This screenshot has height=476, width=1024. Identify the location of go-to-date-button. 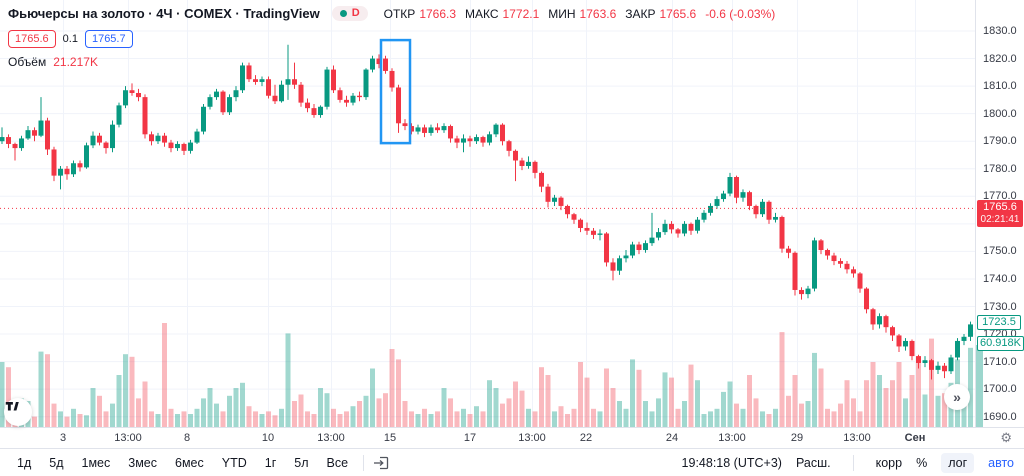
(381, 463).